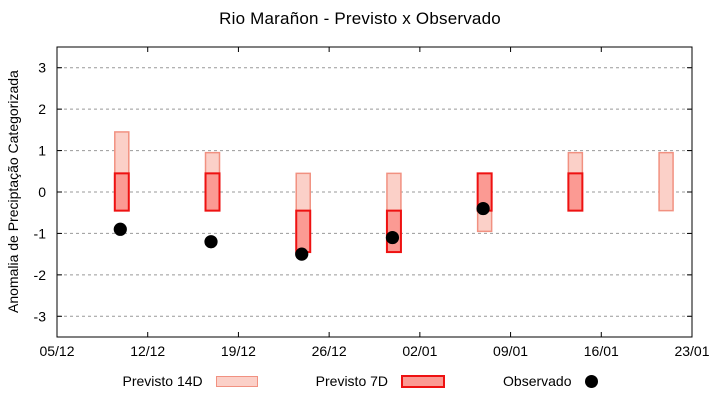  Describe the element at coordinates (42, 109) in the screenshot. I see `y-tick-label: 2` at that location.